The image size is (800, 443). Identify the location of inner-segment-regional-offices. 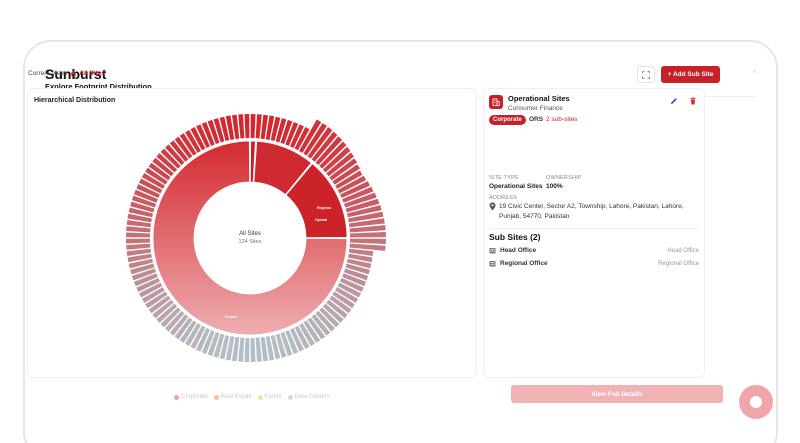
(282, 168).